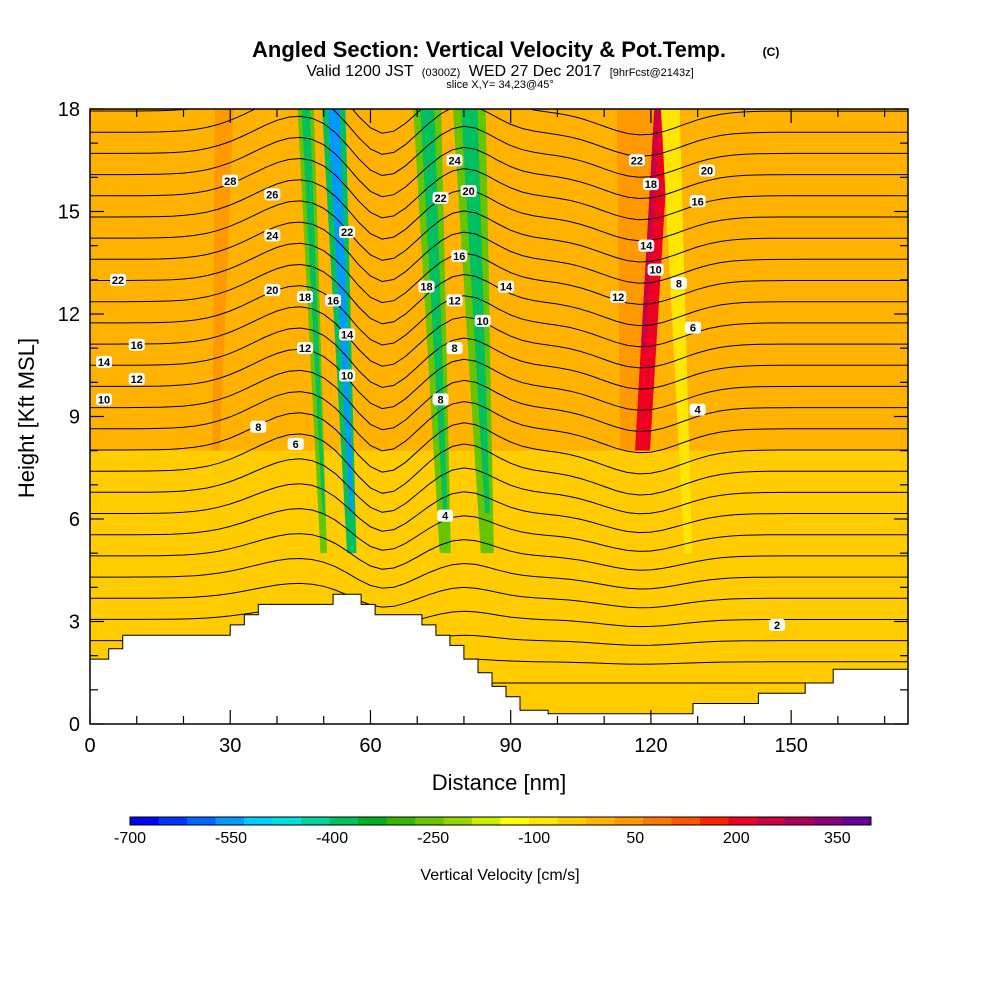 The width and height of the screenshot is (1000, 1000). Describe the element at coordinates (26, 418) in the screenshot. I see `y-axis-label: Height [Kft MSL]` at that location.